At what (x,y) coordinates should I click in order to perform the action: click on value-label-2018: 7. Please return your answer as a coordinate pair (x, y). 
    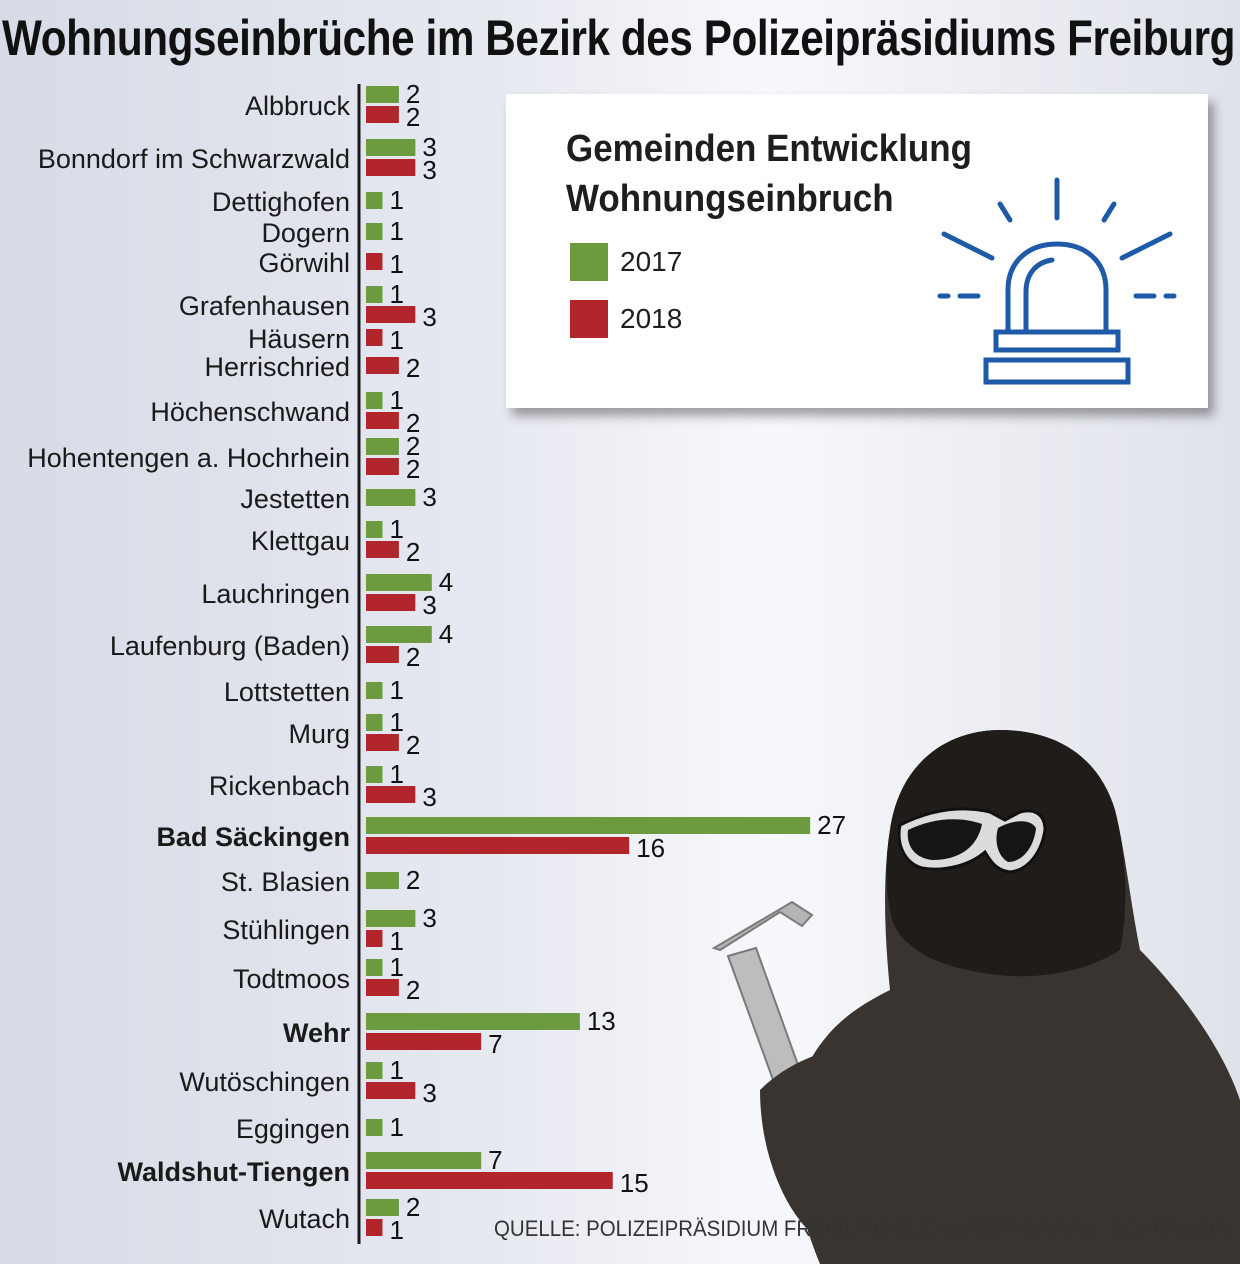
    Looking at the image, I should click on (495, 1044).